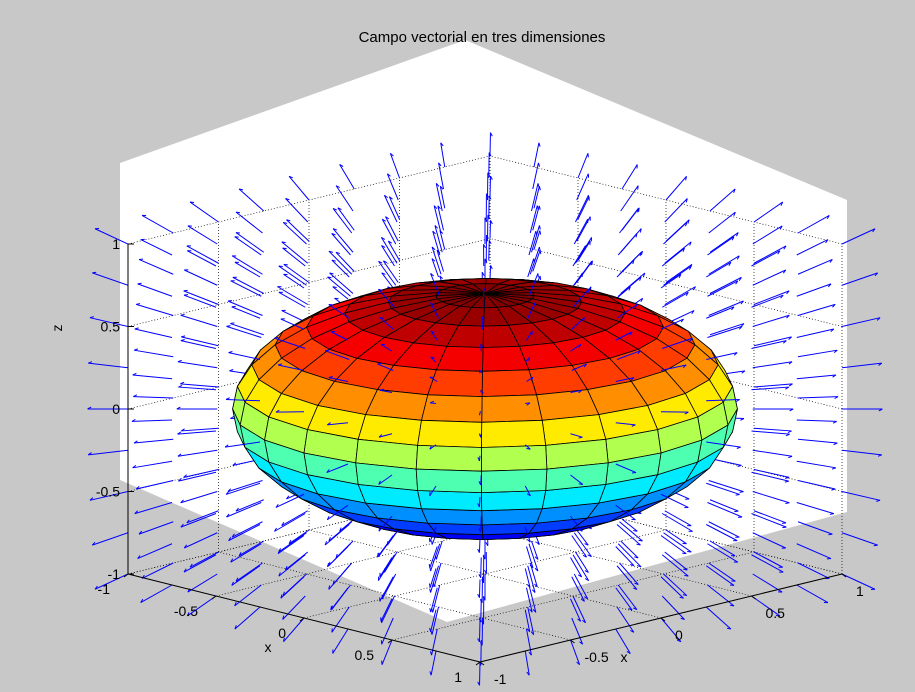  I want to click on surface-patch, so click(509, 383).